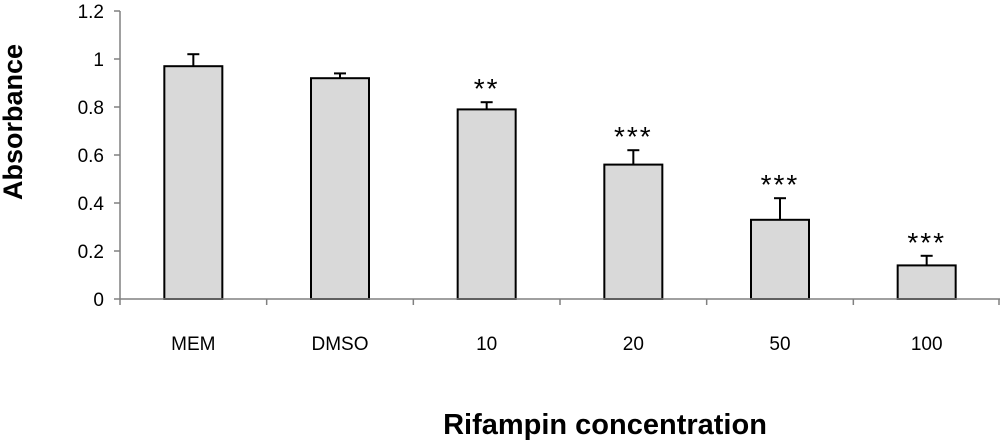 The width and height of the screenshot is (1000, 442). What do you see at coordinates (91, 204) in the screenshot?
I see `y-tick-label: 0.4` at bounding box center [91, 204].